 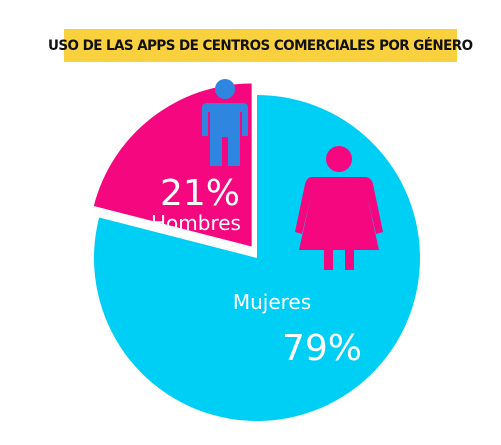 What do you see at coordinates (272, 302) in the screenshot?
I see `mujeres-name-label: Mujeres` at bounding box center [272, 302].